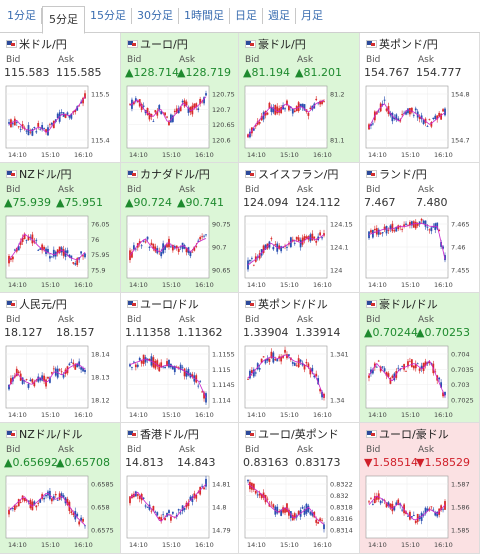 The height and width of the screenshot is (554, 480). I want to click on pair-title: 豪ドル/ドル, so click(402, 304).